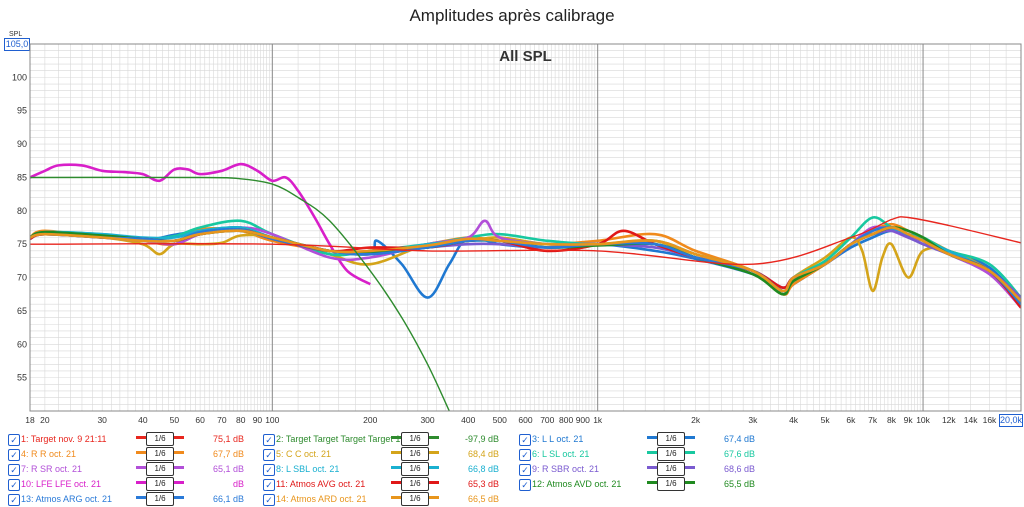 The image size is (1024, 507). Describe the element at coordinates (525, 420) in the screenshot. I see `x-tick-label: 600` at that location.